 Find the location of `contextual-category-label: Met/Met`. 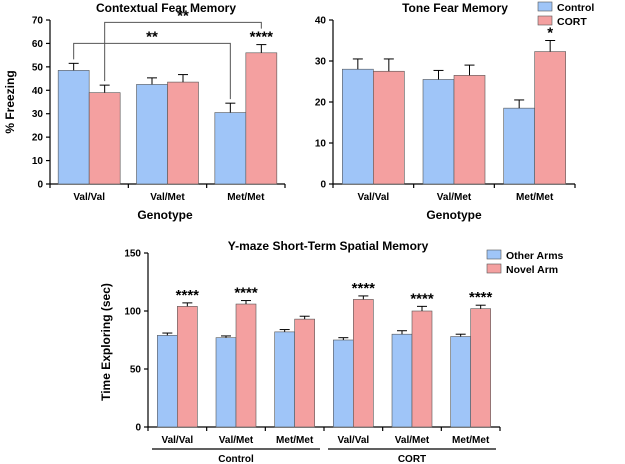

contextual-category-label: Met/Met is located at coordinates (246, 197).